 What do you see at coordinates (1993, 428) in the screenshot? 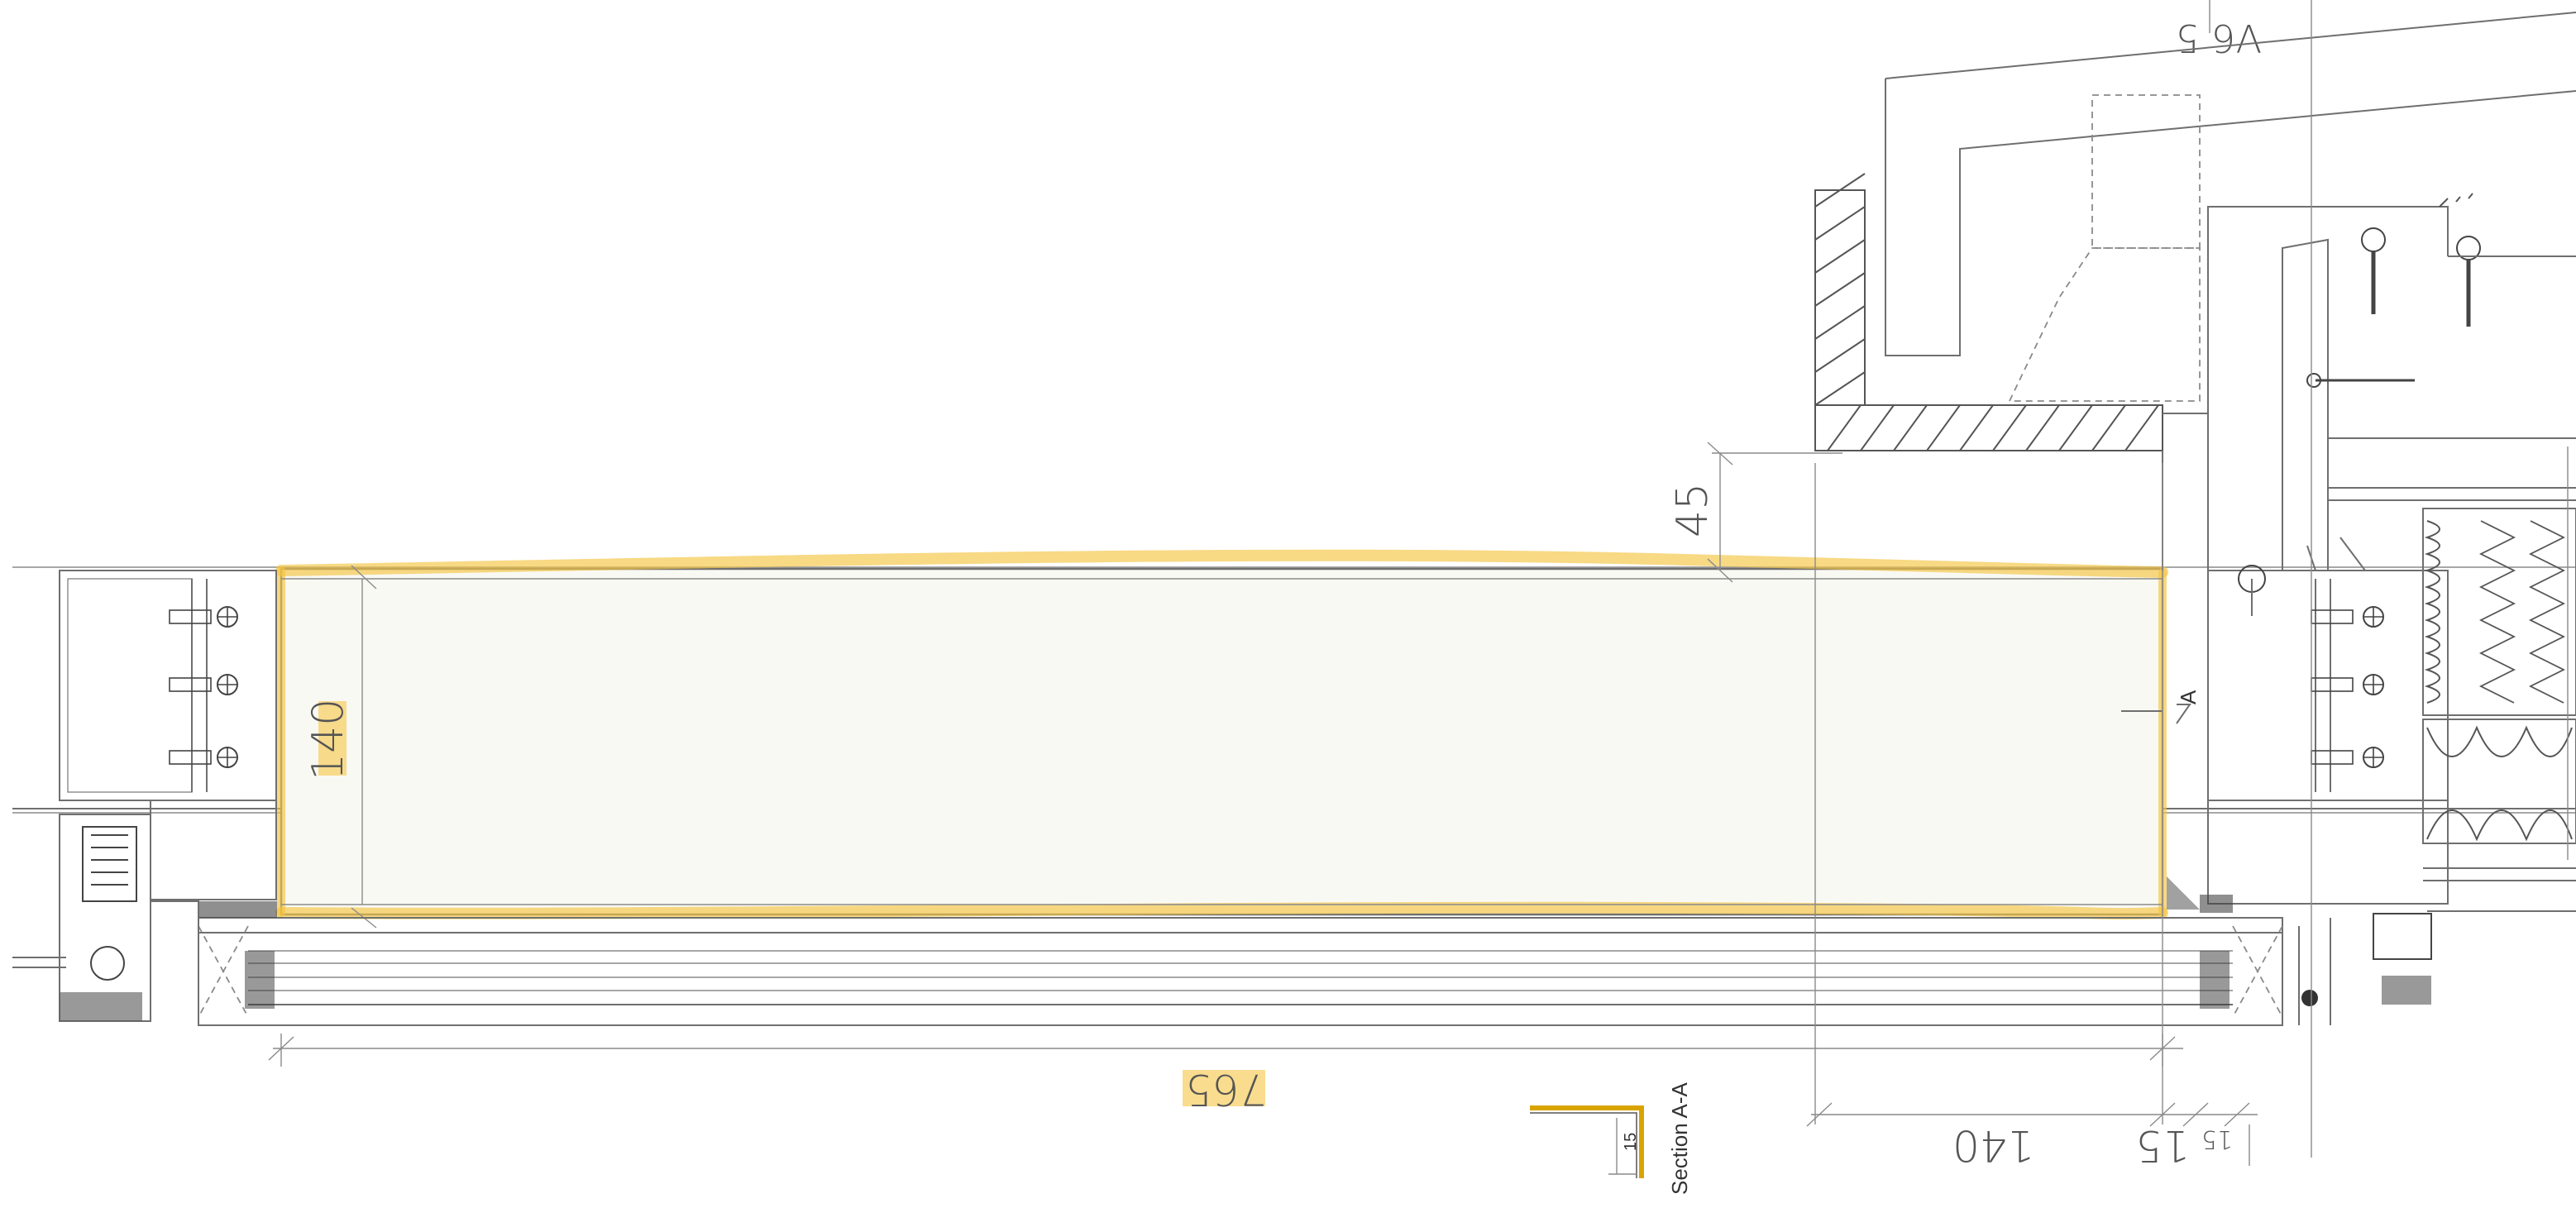
I see `hatch-beam` at bounding box center [1993, 428].